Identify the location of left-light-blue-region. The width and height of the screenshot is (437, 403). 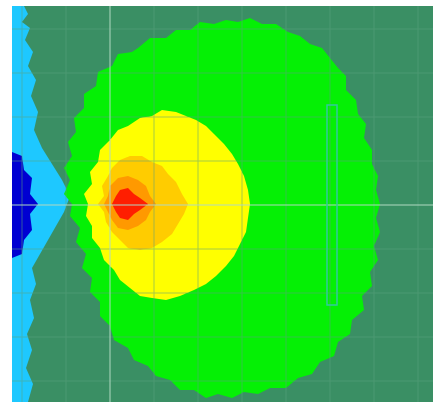
(41, 204).